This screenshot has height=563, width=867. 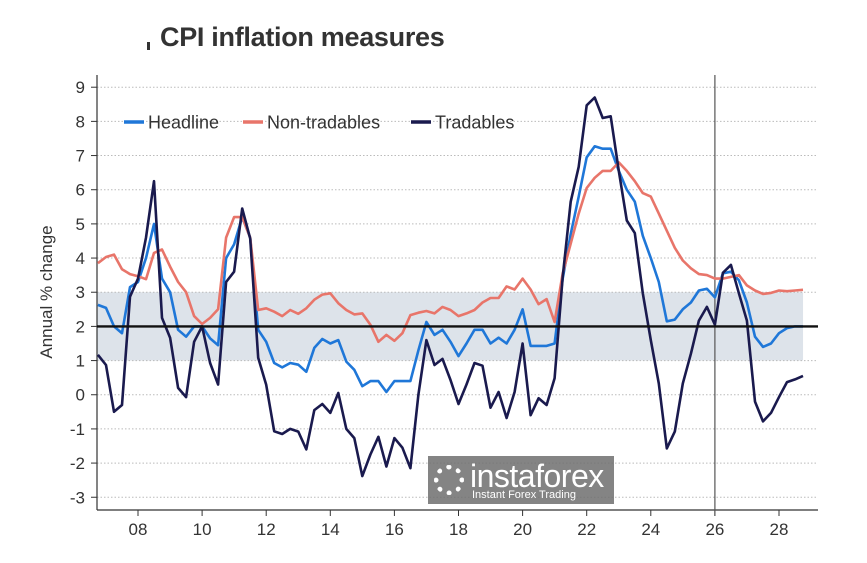 I want to click on x-tick-label: 14, so click(x=330, y=529).